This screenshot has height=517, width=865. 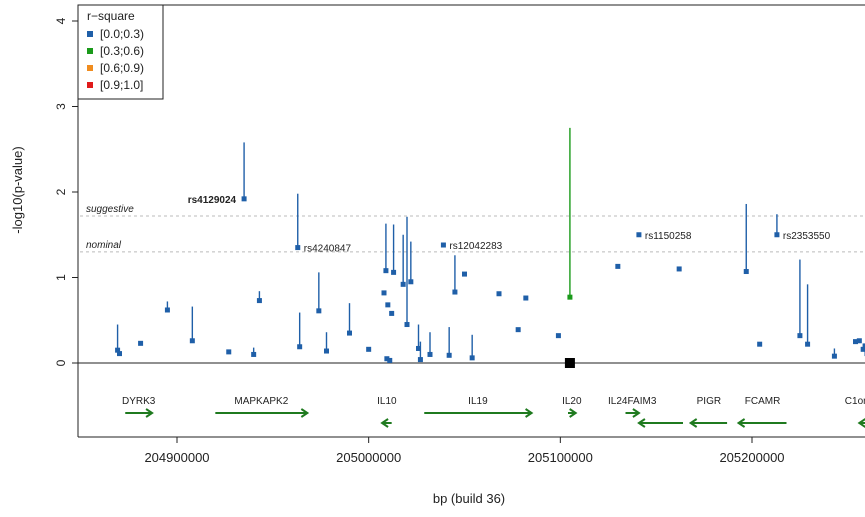 I want to click on gene-label: IL19, so click(x=478, y=401).